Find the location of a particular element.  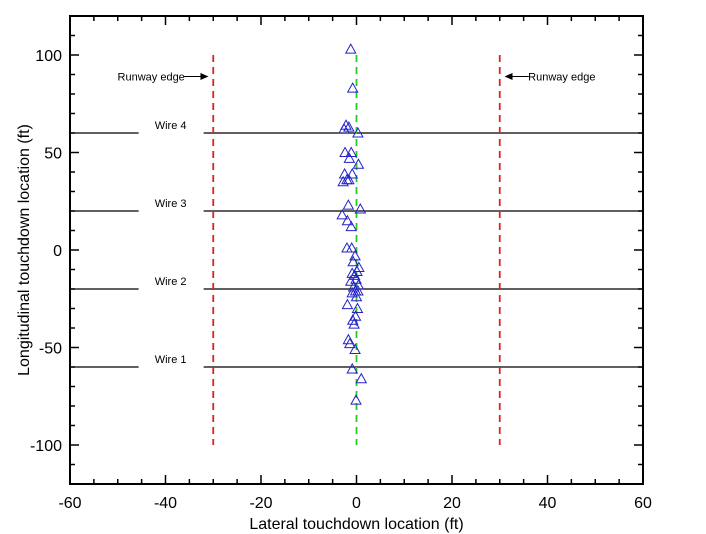

wire-label: Wire 3 is located at coordinates (171, 204).